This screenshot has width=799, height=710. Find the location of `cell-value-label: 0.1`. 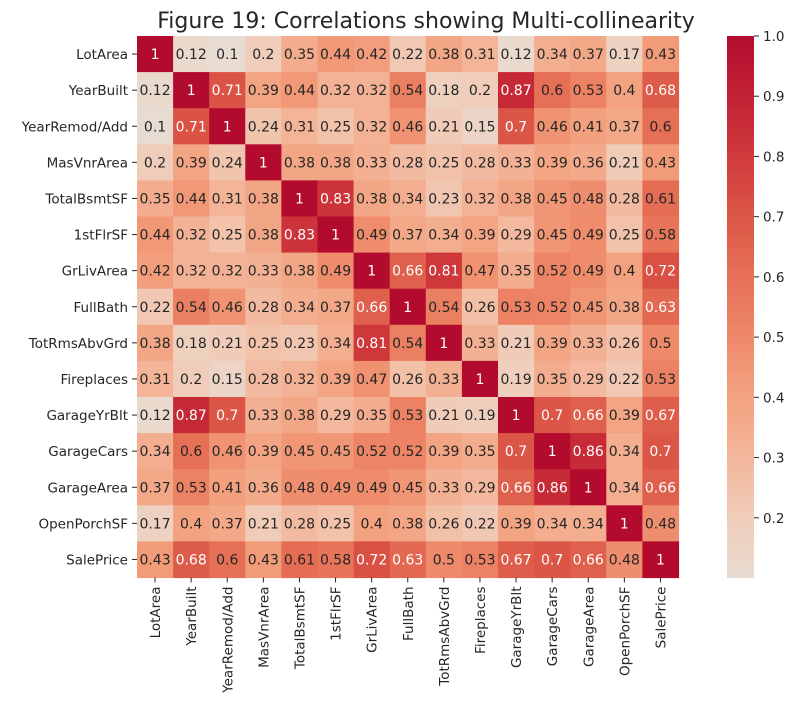

cell-value-label: 0.1 is located at coordinates (155, 127).